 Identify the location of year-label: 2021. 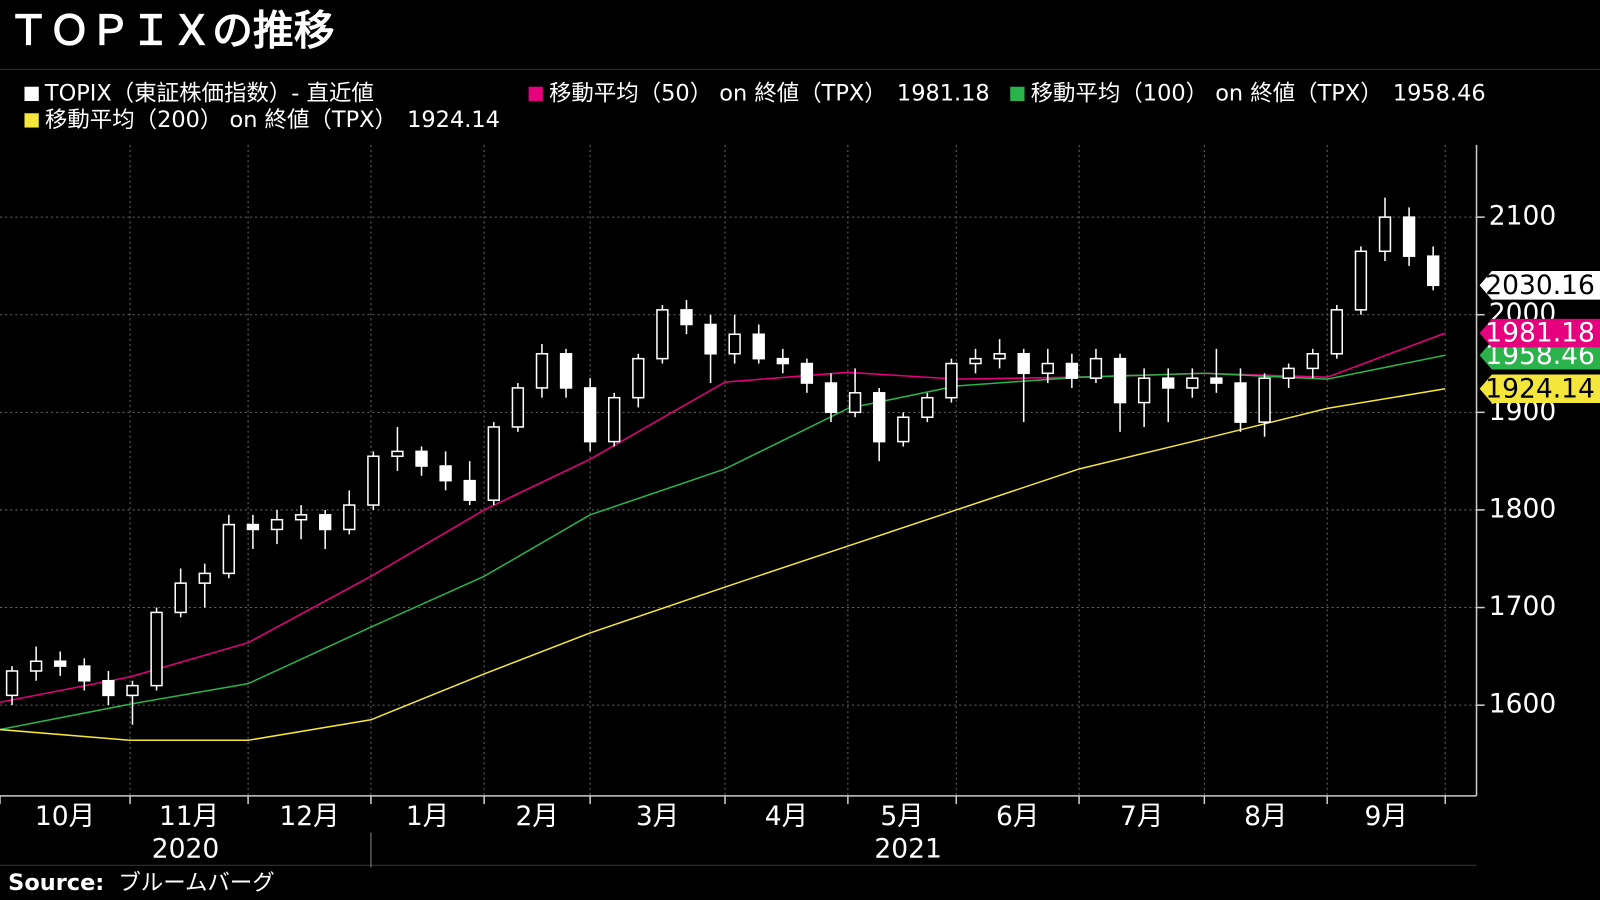
(907, 849).